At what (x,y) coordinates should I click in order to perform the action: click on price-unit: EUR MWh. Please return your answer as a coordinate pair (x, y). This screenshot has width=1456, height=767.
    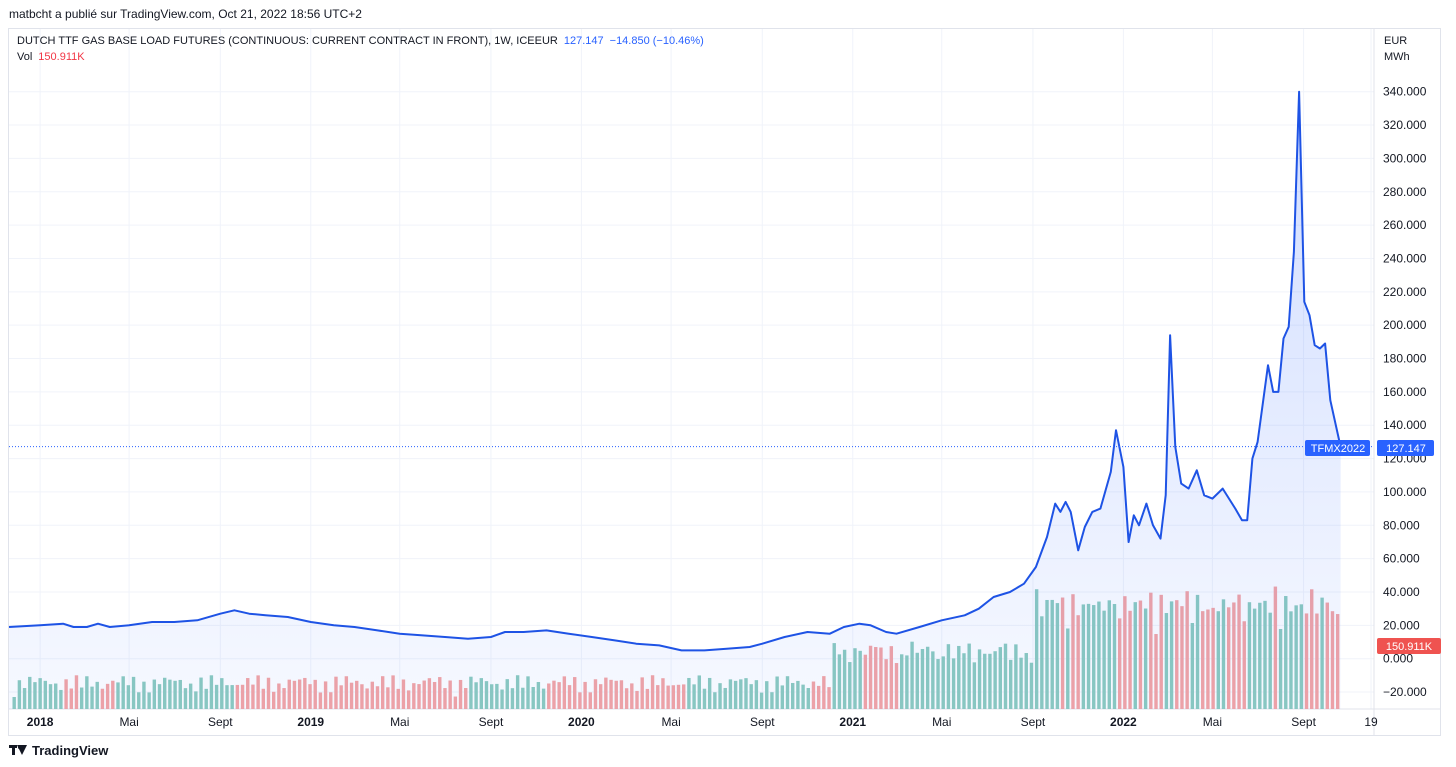
    Looking at the image, I should click on (1397, 49).